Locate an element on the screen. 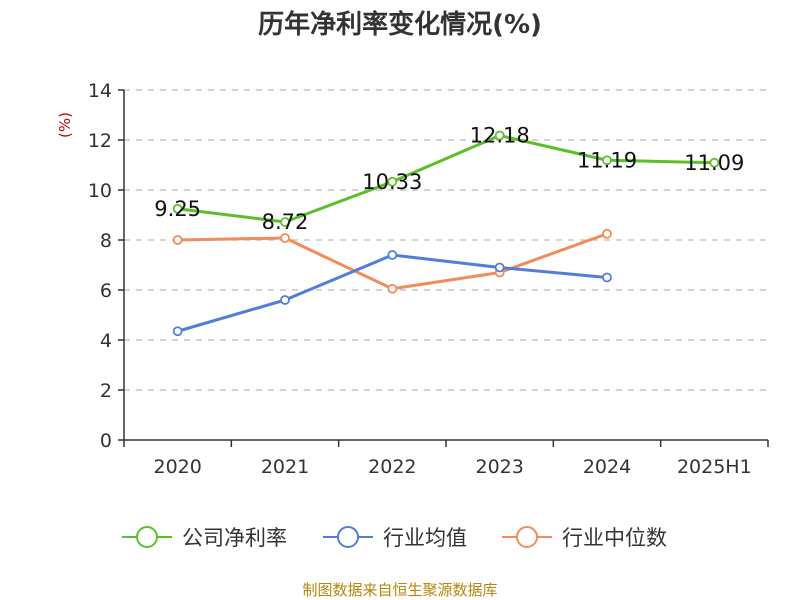 This screenshot has width=800, height=600. legend-label: 公司净利率 is located at coordinates (234, 538).